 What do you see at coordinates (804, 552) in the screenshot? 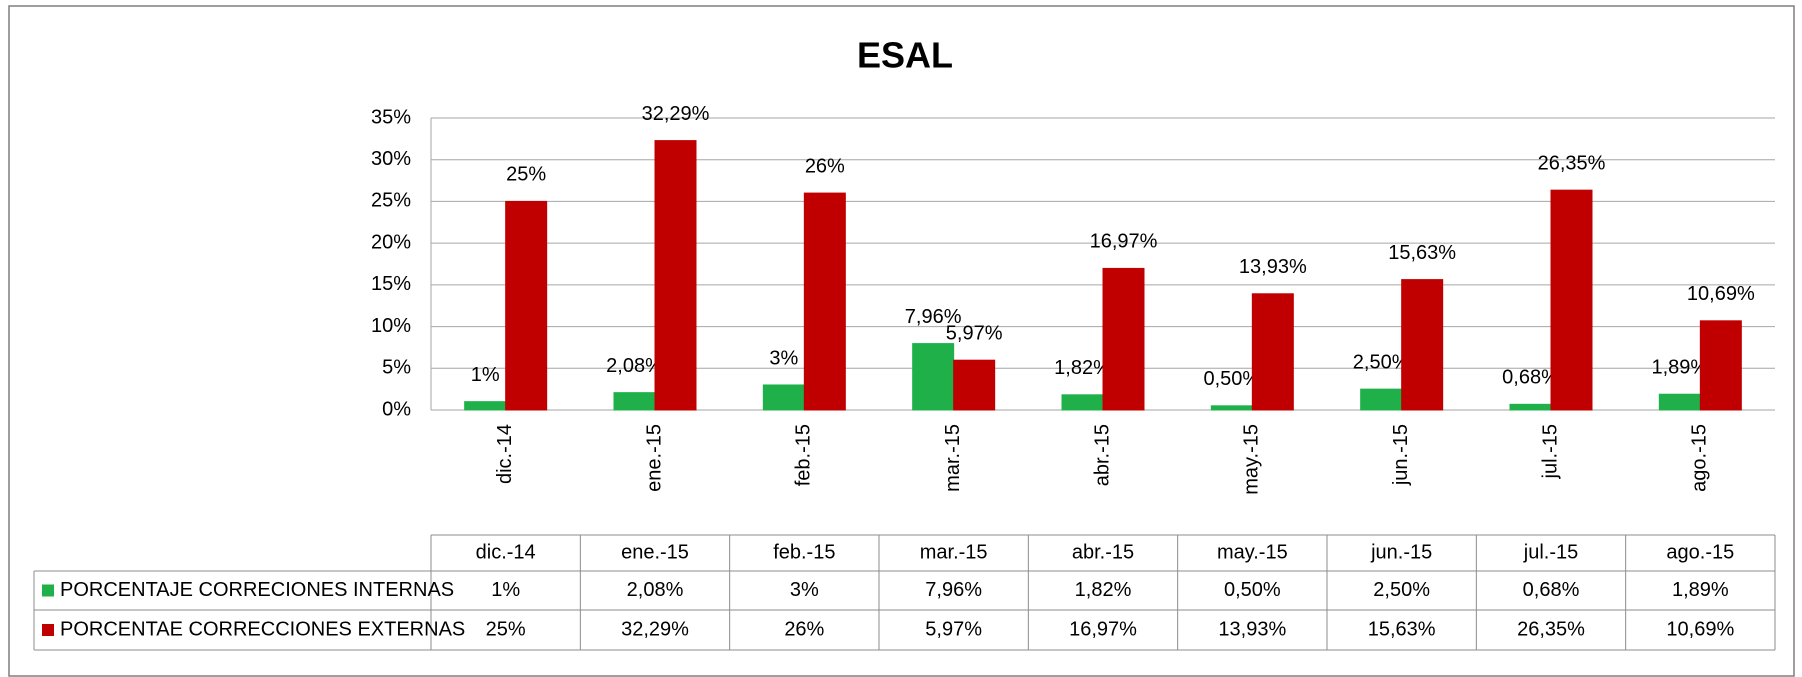
I see `table-header: feb.-15` at bounding box center [804, 552].